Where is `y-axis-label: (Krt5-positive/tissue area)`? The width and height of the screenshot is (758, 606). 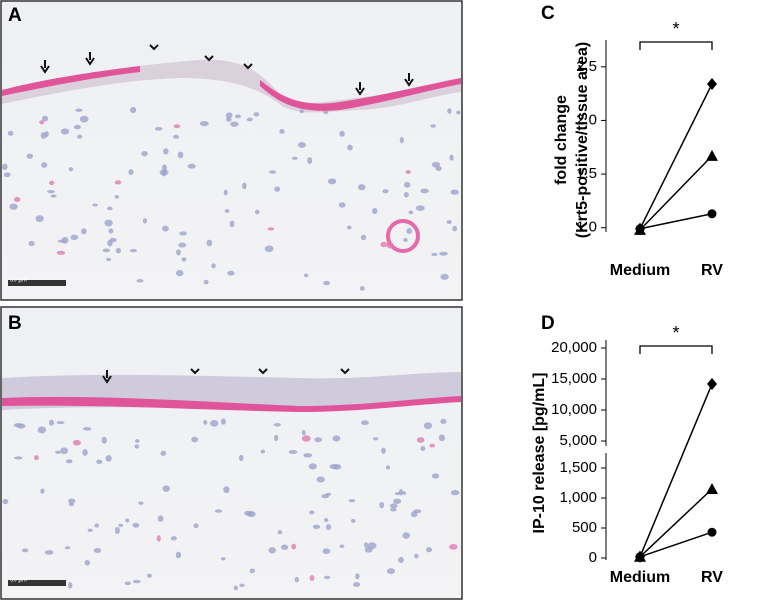
y-axis-label: (Krt5-positive/tissue area) is located at coordinates (582, 140).